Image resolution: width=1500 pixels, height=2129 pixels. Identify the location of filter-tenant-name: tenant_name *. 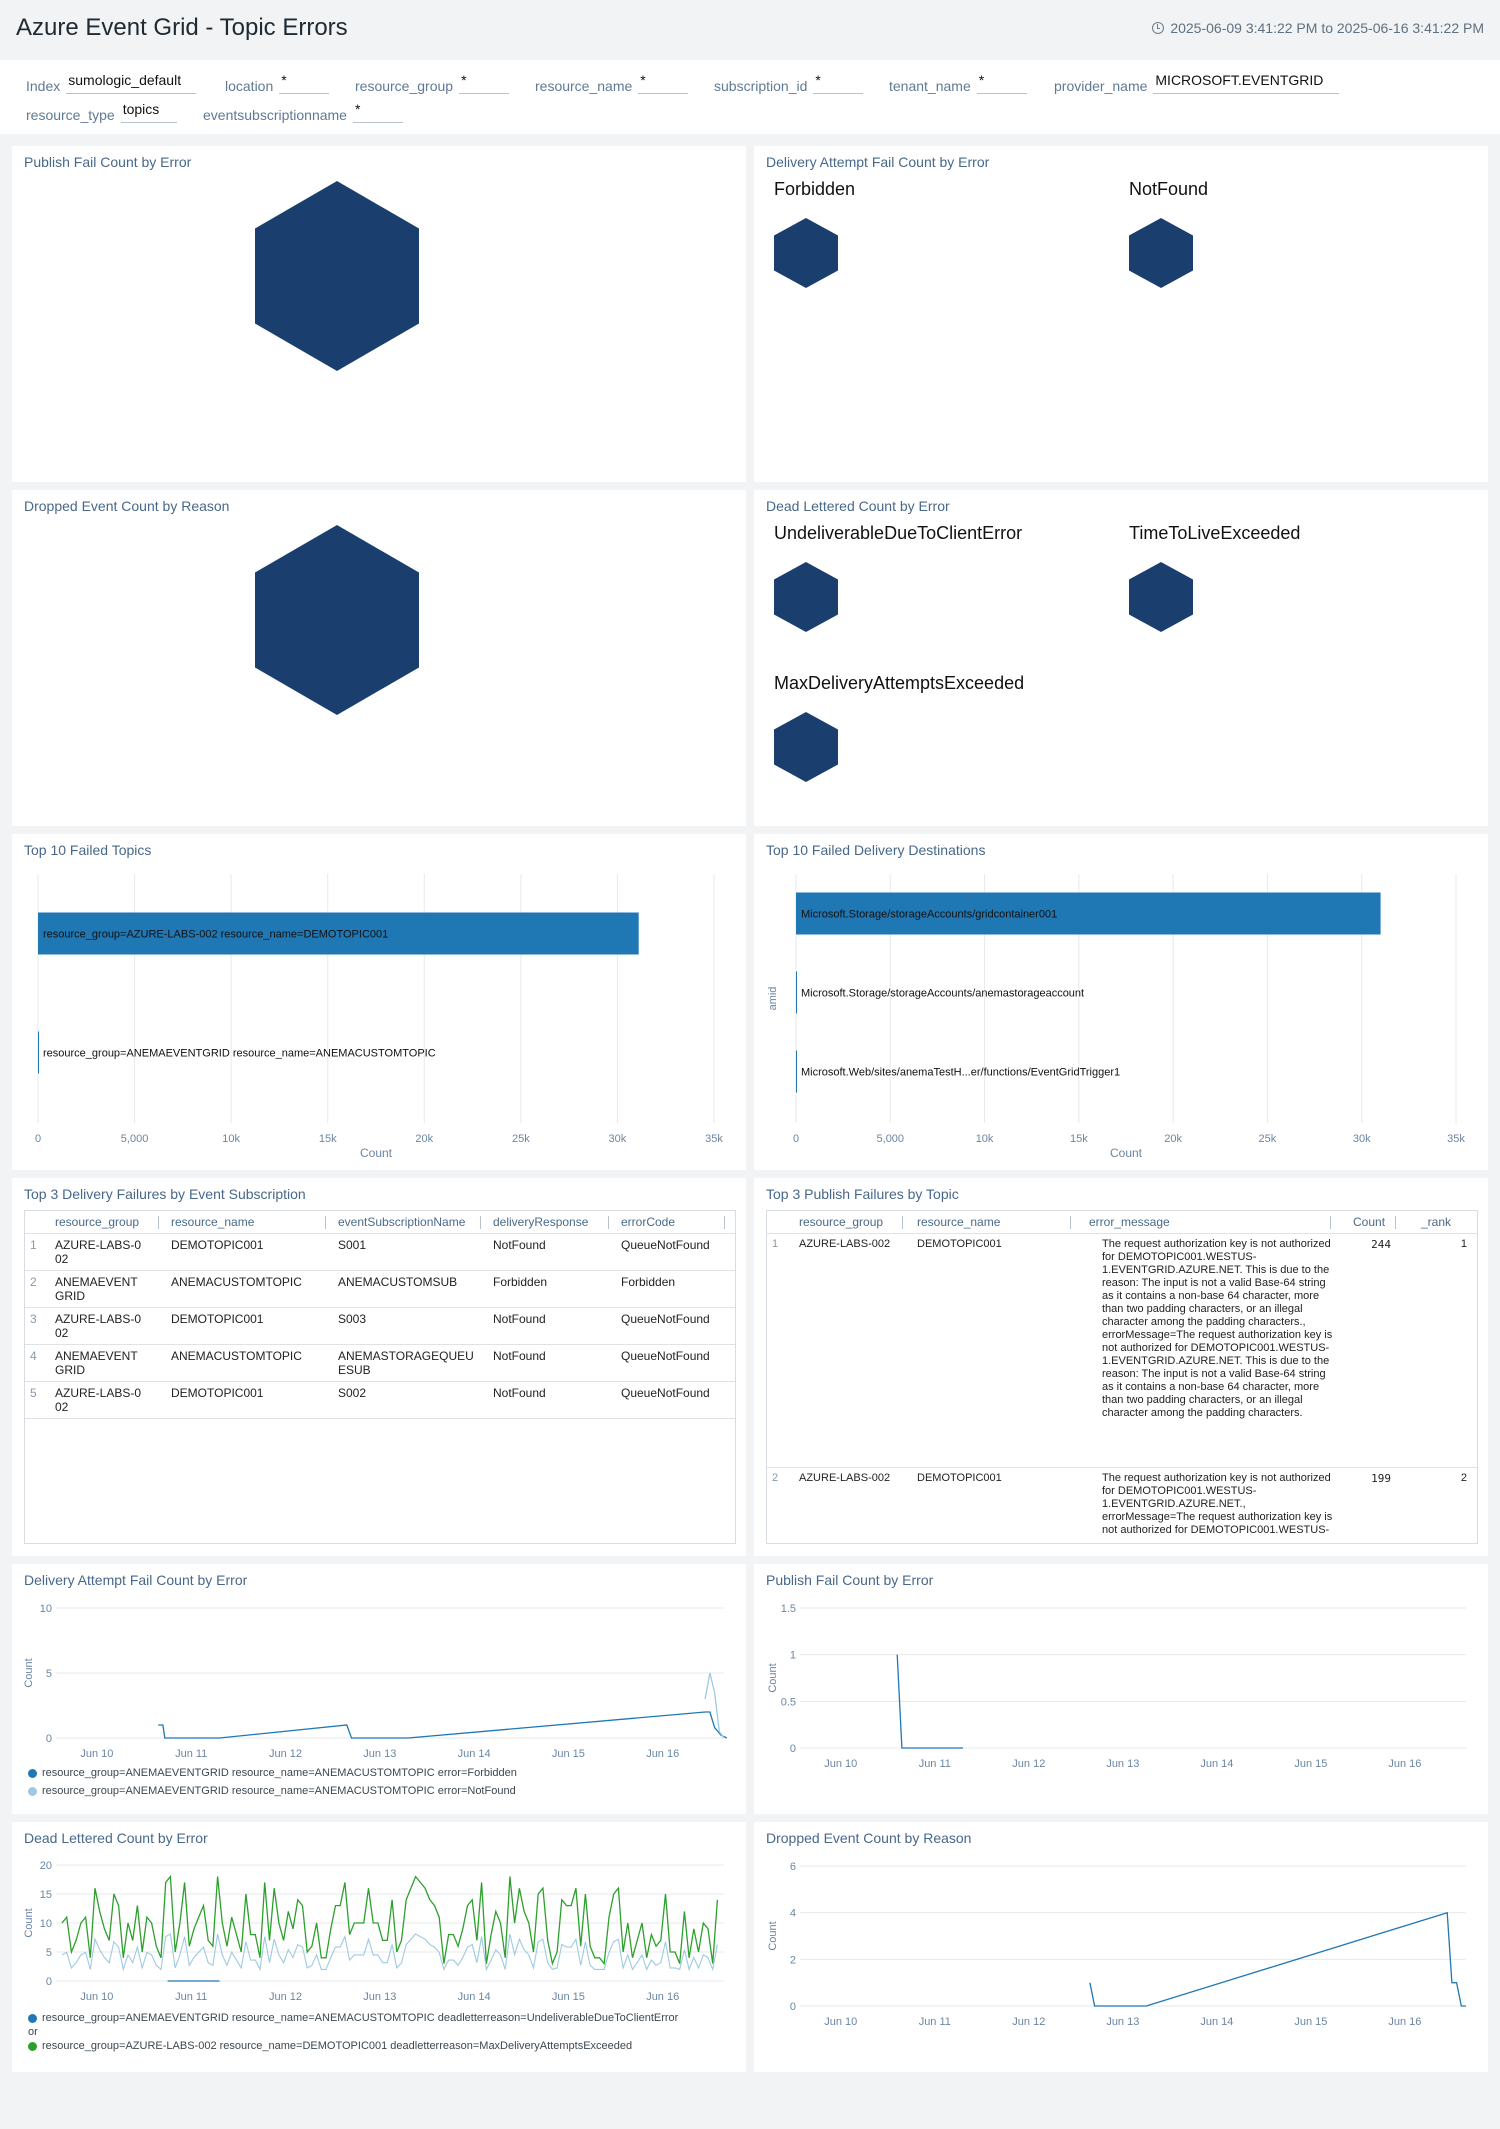
(958, 83).